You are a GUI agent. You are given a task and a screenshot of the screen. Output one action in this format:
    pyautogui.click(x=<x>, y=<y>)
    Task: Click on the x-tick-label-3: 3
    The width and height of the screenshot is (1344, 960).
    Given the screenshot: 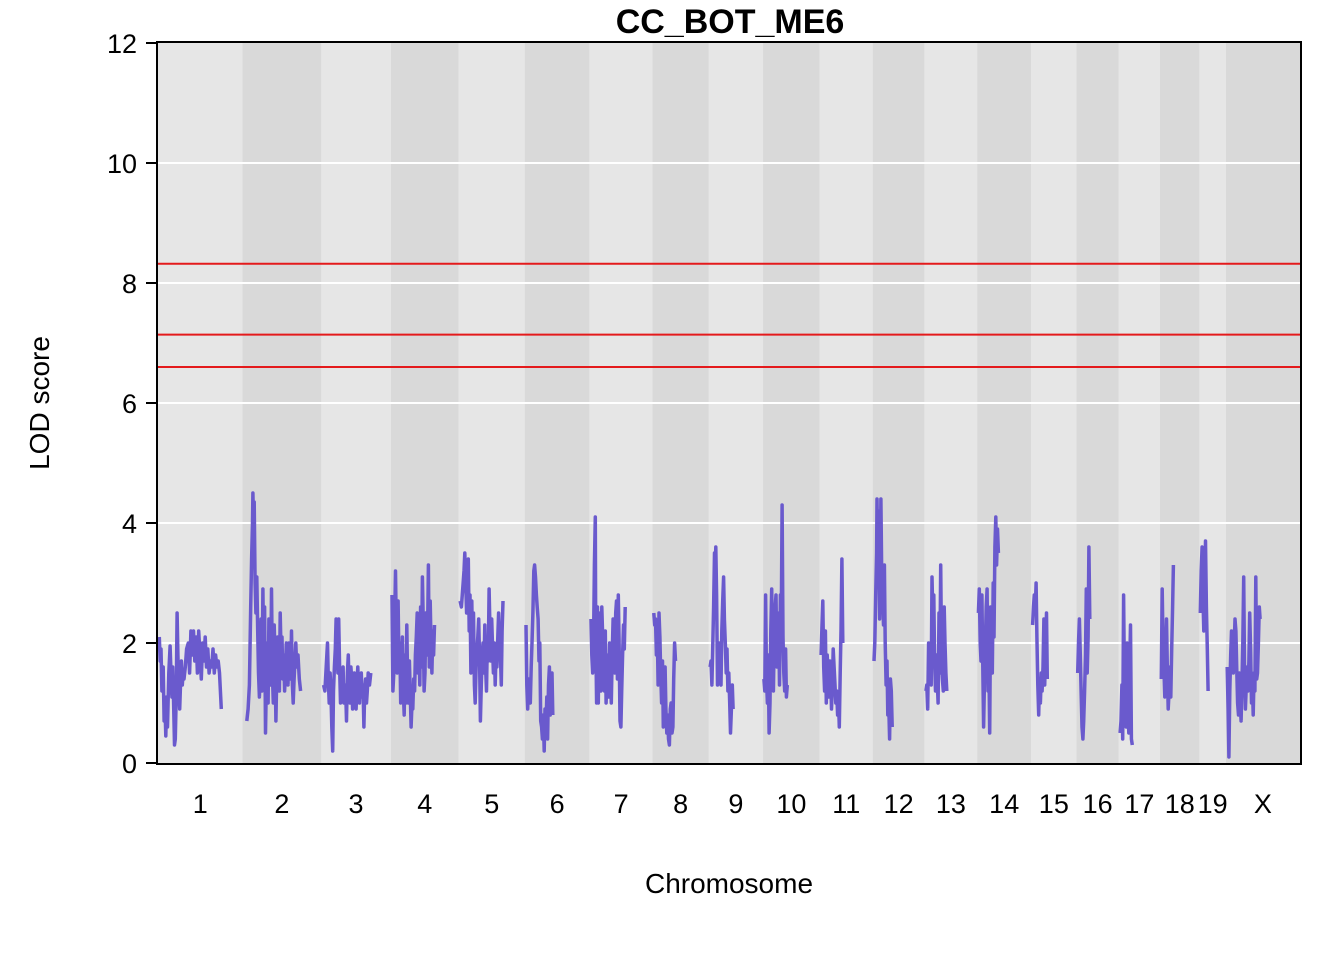 What is the action you would take?
    pyautogui.click(x=356, y=804)
    